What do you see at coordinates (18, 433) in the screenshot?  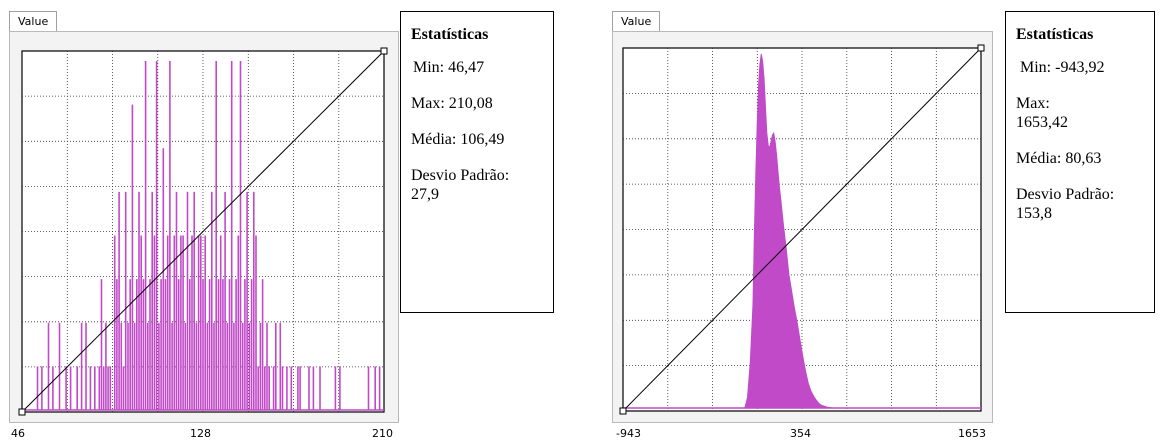 I see `left-x-tick-min: 46` at bounding box center [18, 433].